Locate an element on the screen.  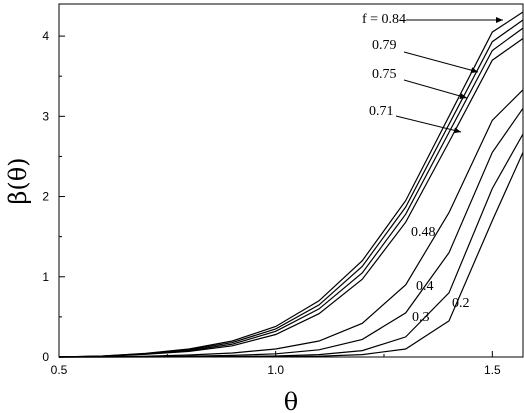
x-axis: 0.5 1.0 1.5 is located at coordinates (276, 364).